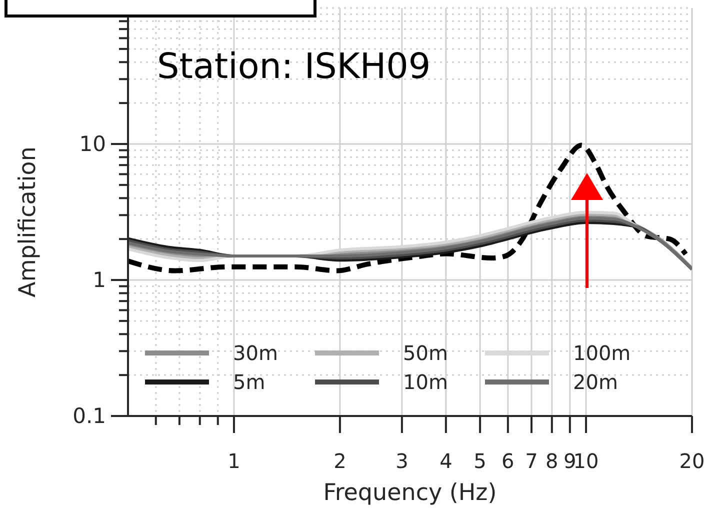 The height and width of the screenshot is (508, 709). Describe the element at coordinates (692, 461) in the screenshot. I see `x-tick-label: 20` at that location.